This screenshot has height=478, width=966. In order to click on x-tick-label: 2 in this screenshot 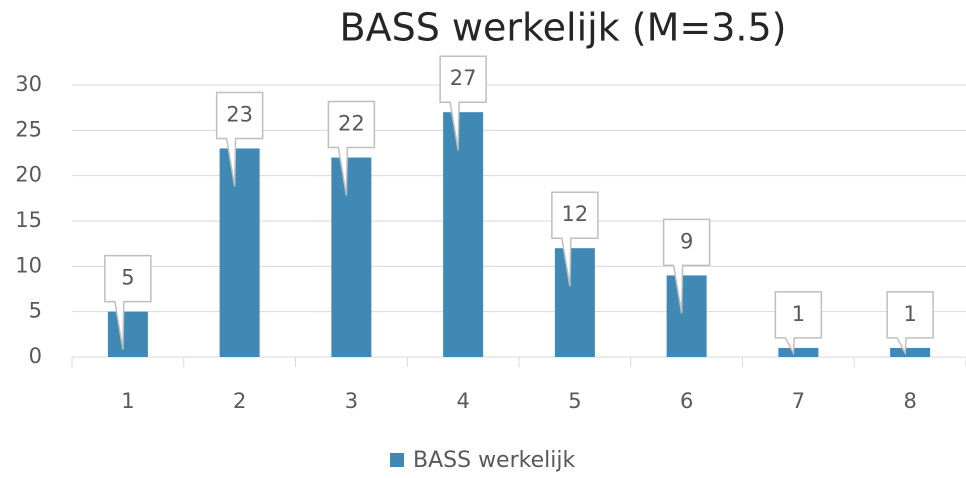, I will do `click(239, 401)`.